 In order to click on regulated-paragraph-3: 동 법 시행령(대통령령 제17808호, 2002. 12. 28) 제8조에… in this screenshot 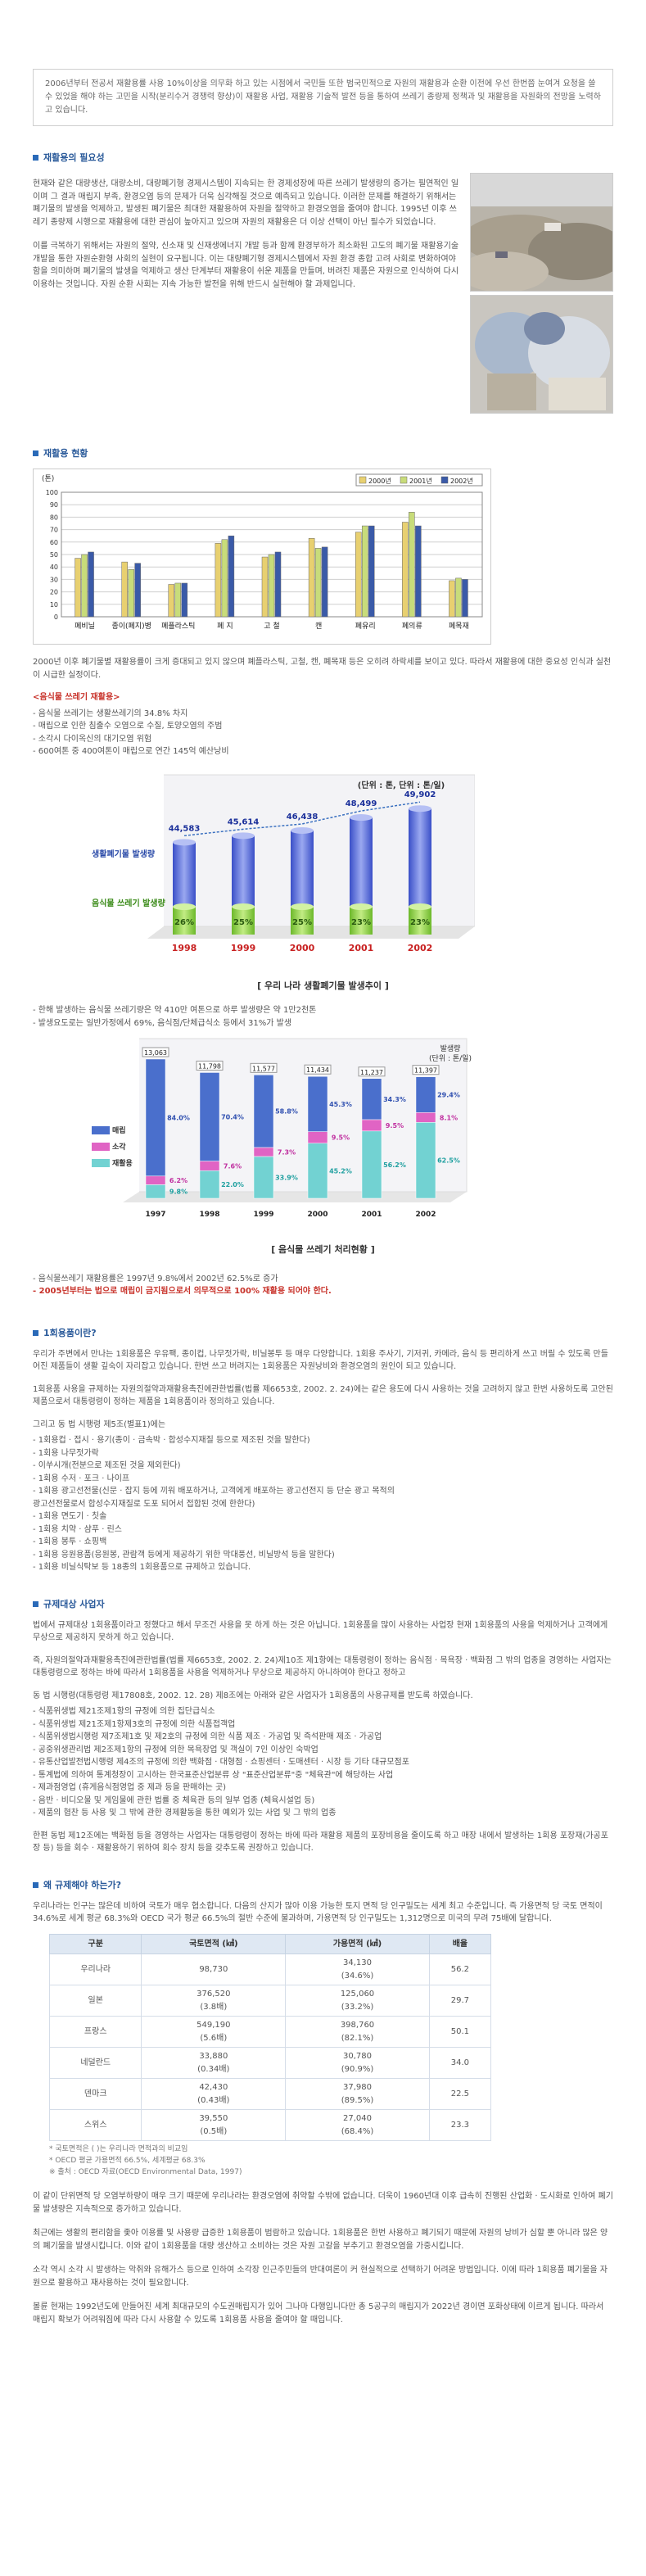, I will do `click(253, 1695)`.